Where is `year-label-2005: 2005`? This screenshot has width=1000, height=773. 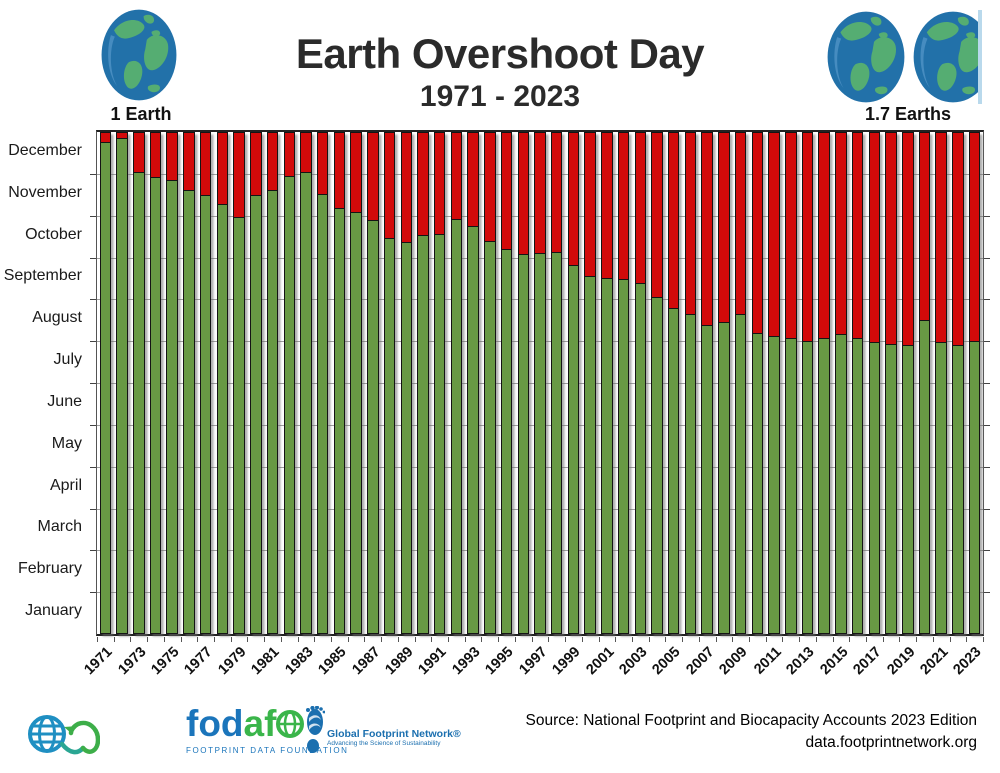 year-label-2005: 2005 is located at coordinates (667, 661).